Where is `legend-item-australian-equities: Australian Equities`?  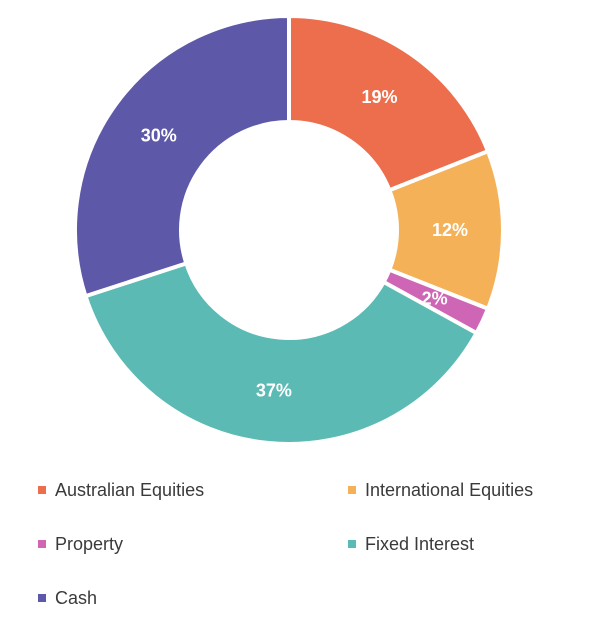
legend-item-australian-equities: Australian Equities is located at coordinates (121, 490).